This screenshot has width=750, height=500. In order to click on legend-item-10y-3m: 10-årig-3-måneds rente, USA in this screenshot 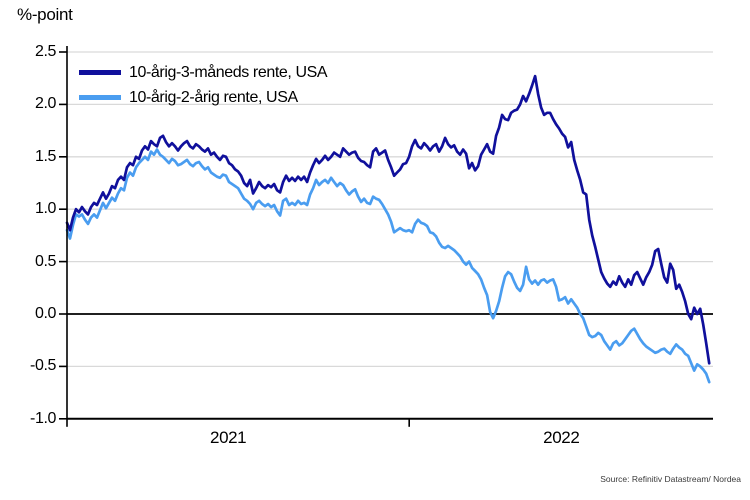, I will do `click(203, 72)`.